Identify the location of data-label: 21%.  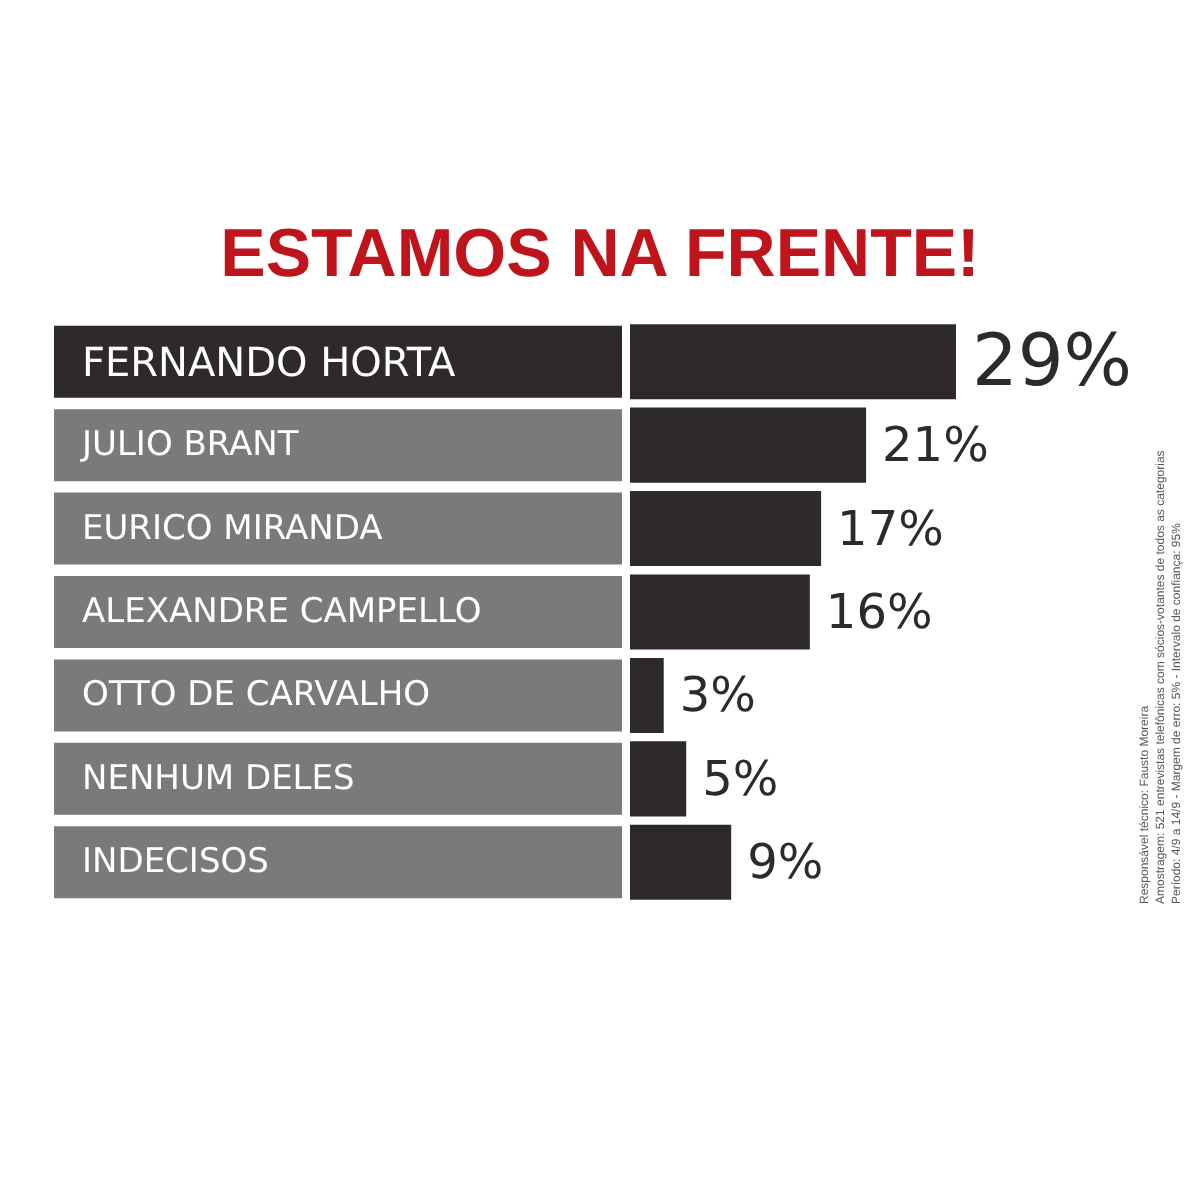
(935, 445).